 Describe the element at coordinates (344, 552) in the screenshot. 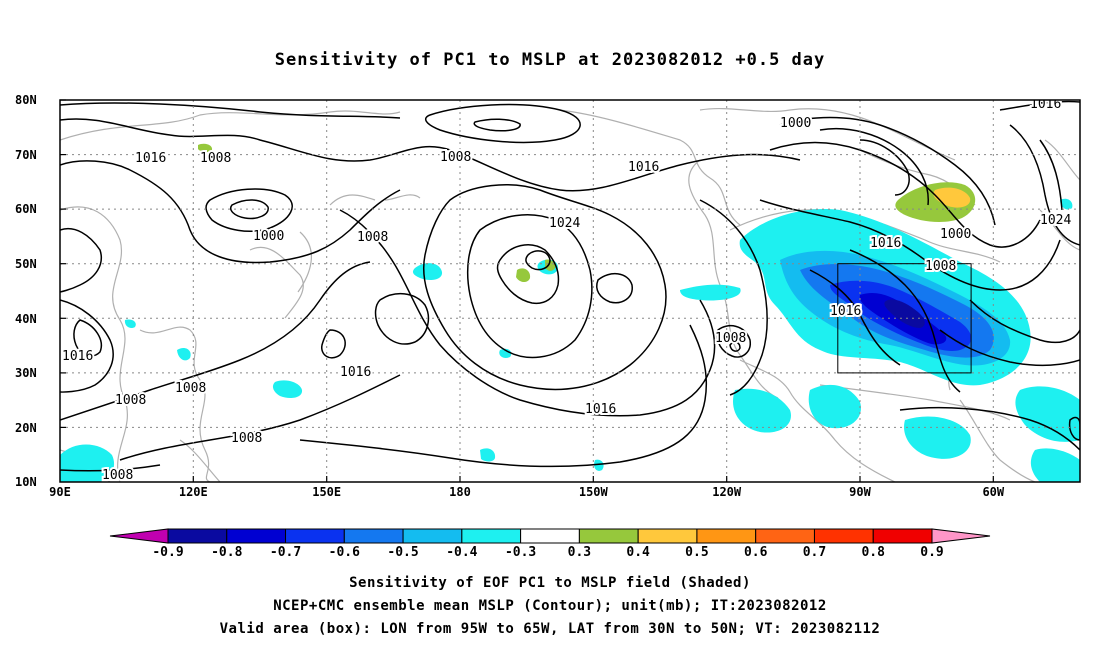

I see `colorbar-label: -0.6` at that location.